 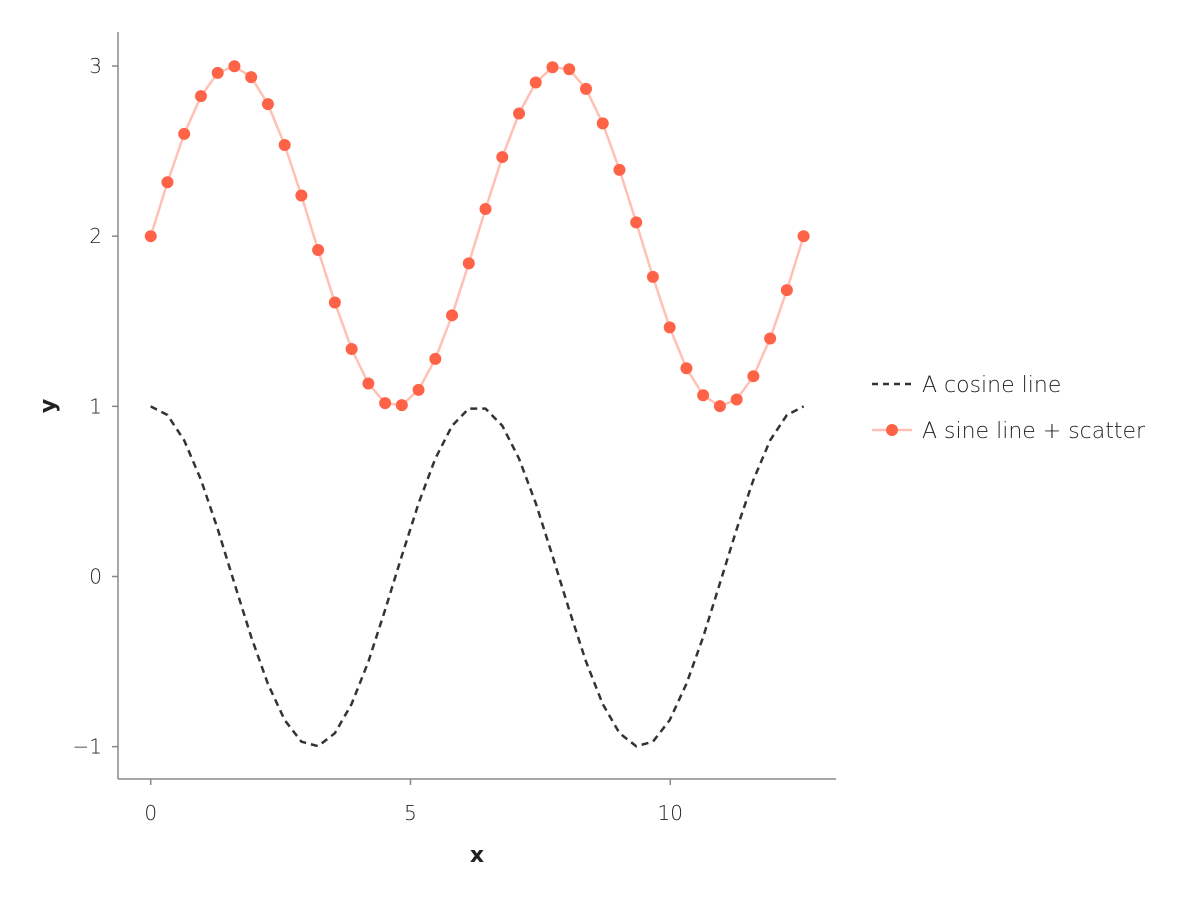 I want to click on legend-item-sine: A sine line + scatter, so click(x=1009, y=431).